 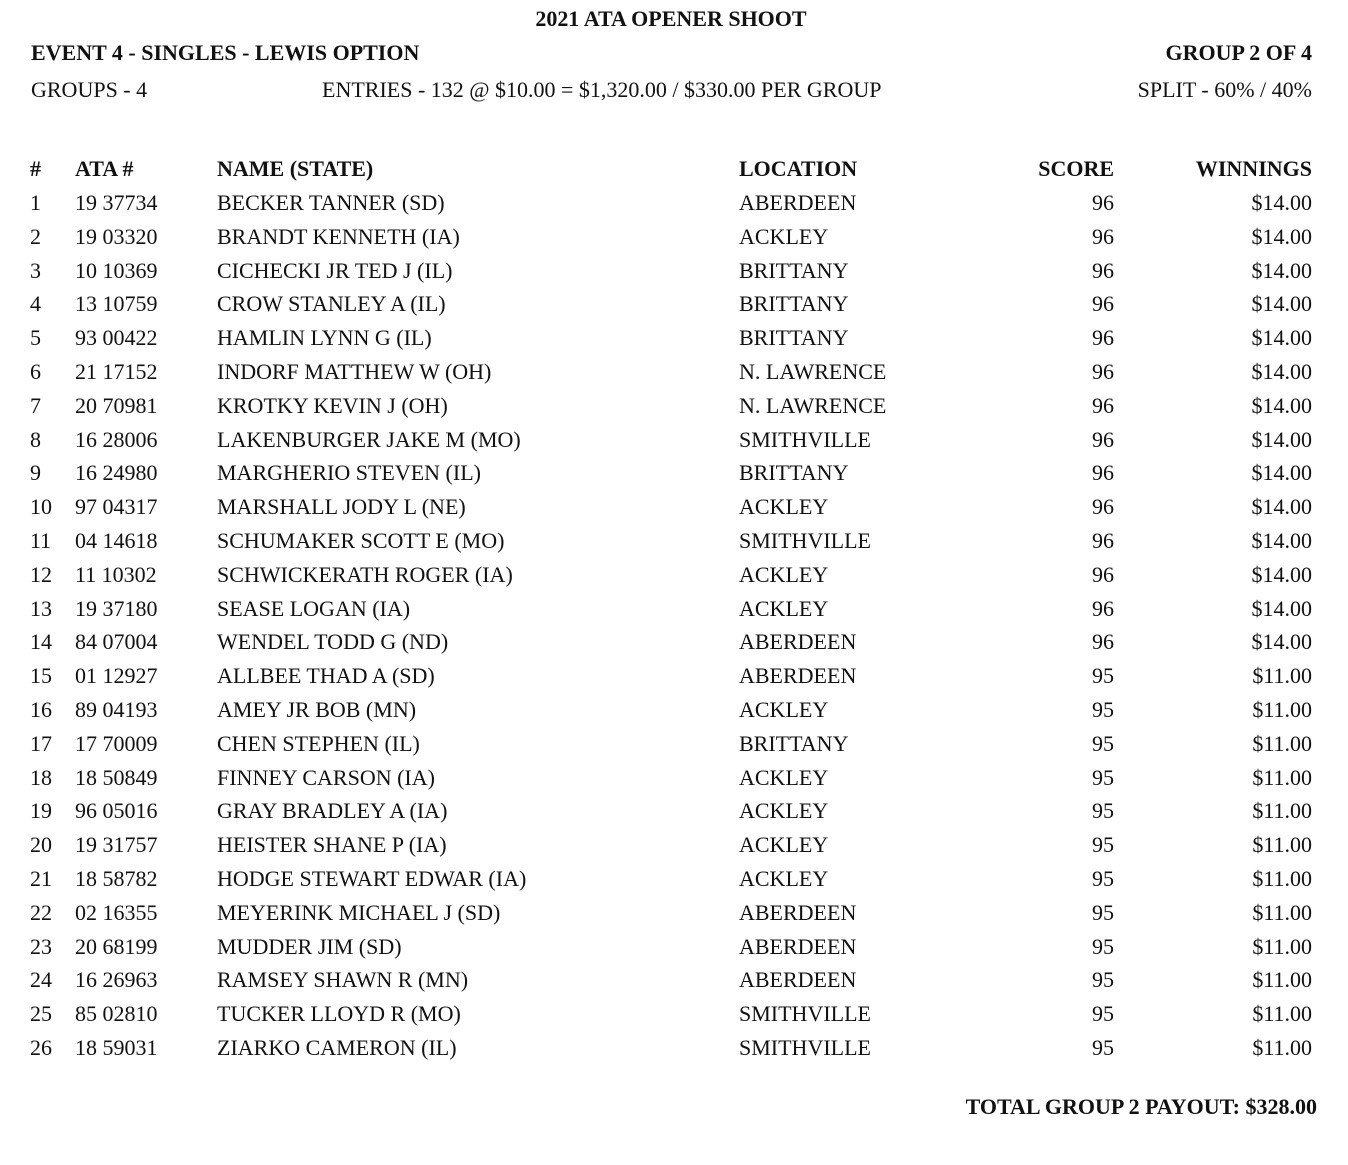 What do you see at coordinates (361, 540) in the screenshot?
I see `shooter-name: SCHUMAKER SCOTT E (MO)` at bounding box center [361, 540].